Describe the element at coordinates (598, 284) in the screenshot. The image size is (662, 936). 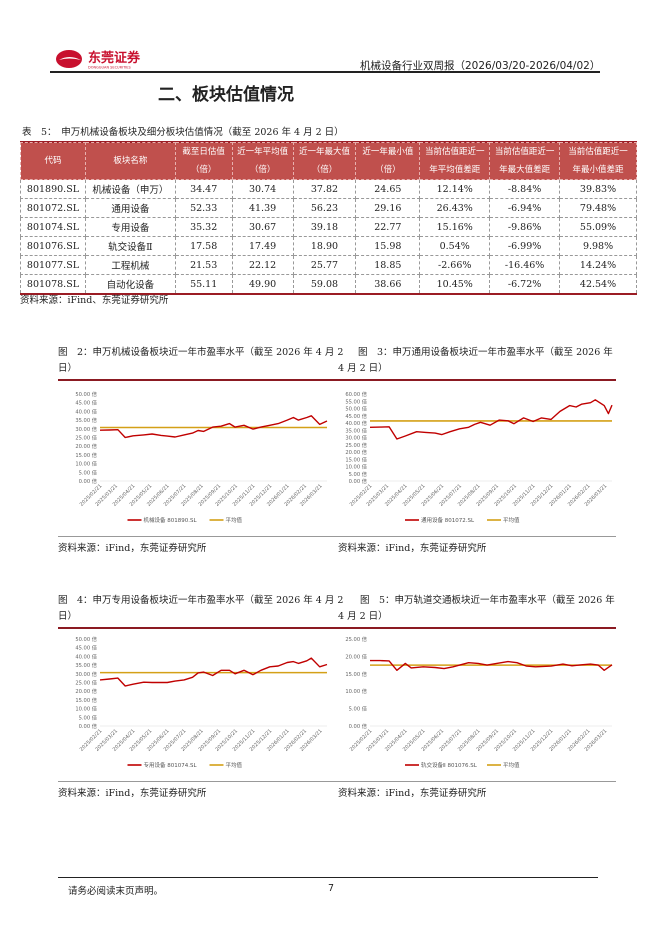
I see `table-cell: 42.54%` at that location.